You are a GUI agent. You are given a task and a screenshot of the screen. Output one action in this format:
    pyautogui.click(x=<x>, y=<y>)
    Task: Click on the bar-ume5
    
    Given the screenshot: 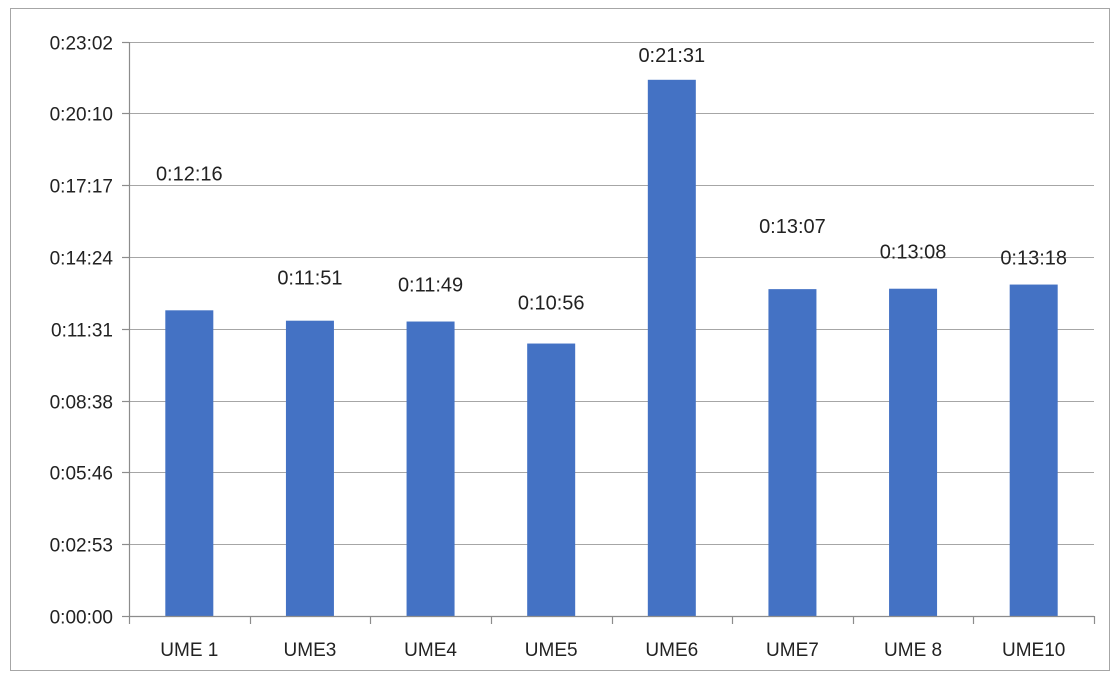 What is the action you would take?
    pyautogui.click(x=551, y=479)
    